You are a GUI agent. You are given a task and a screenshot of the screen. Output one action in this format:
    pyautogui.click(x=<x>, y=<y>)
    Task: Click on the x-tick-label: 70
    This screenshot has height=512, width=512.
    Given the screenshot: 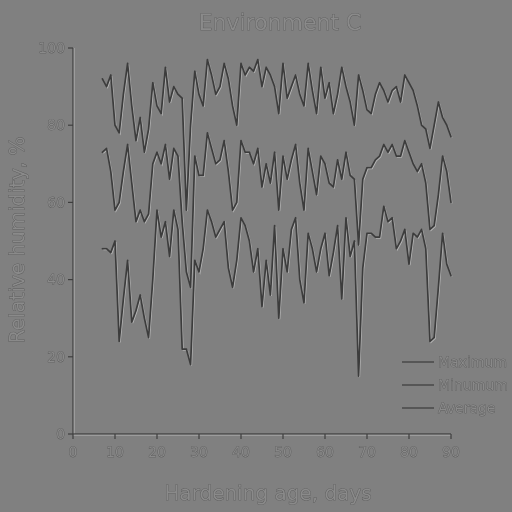 What is the action you would take?
    pyautogui.click(x=367, y=453)
    